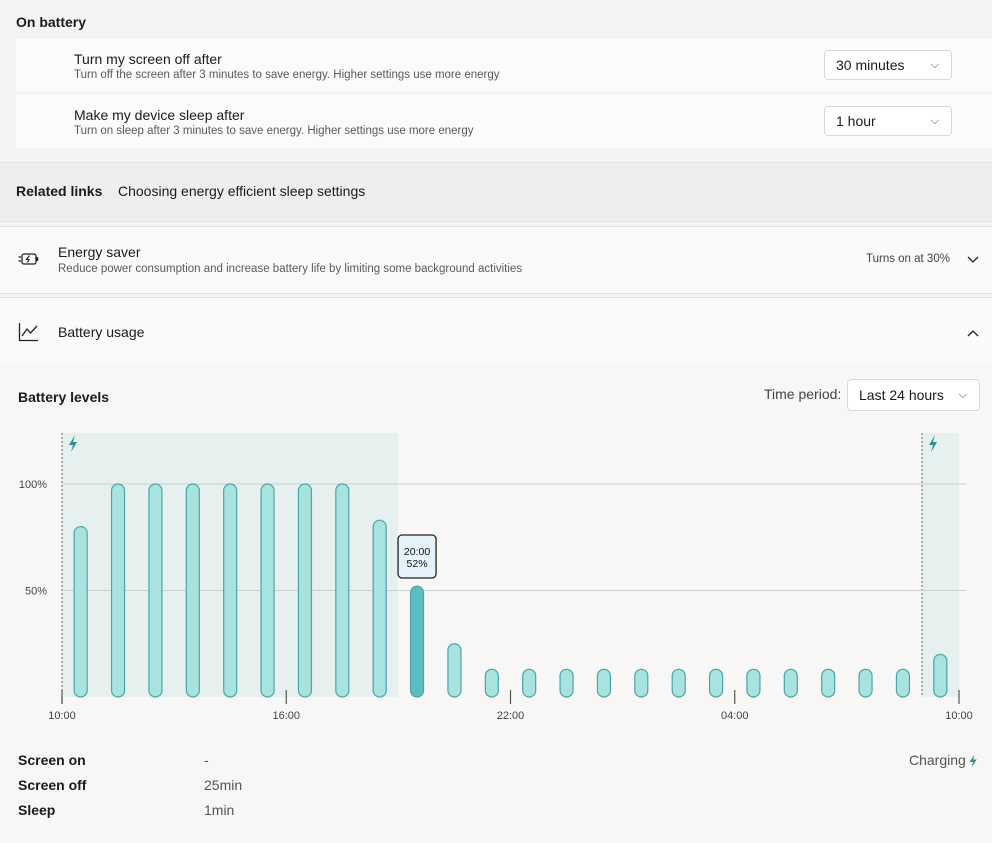 The width and height of the screenshot is (992, 843). I want to click on related-link-energy-sleep: Choosing energy efficient sleep settings, so click(242, 191).